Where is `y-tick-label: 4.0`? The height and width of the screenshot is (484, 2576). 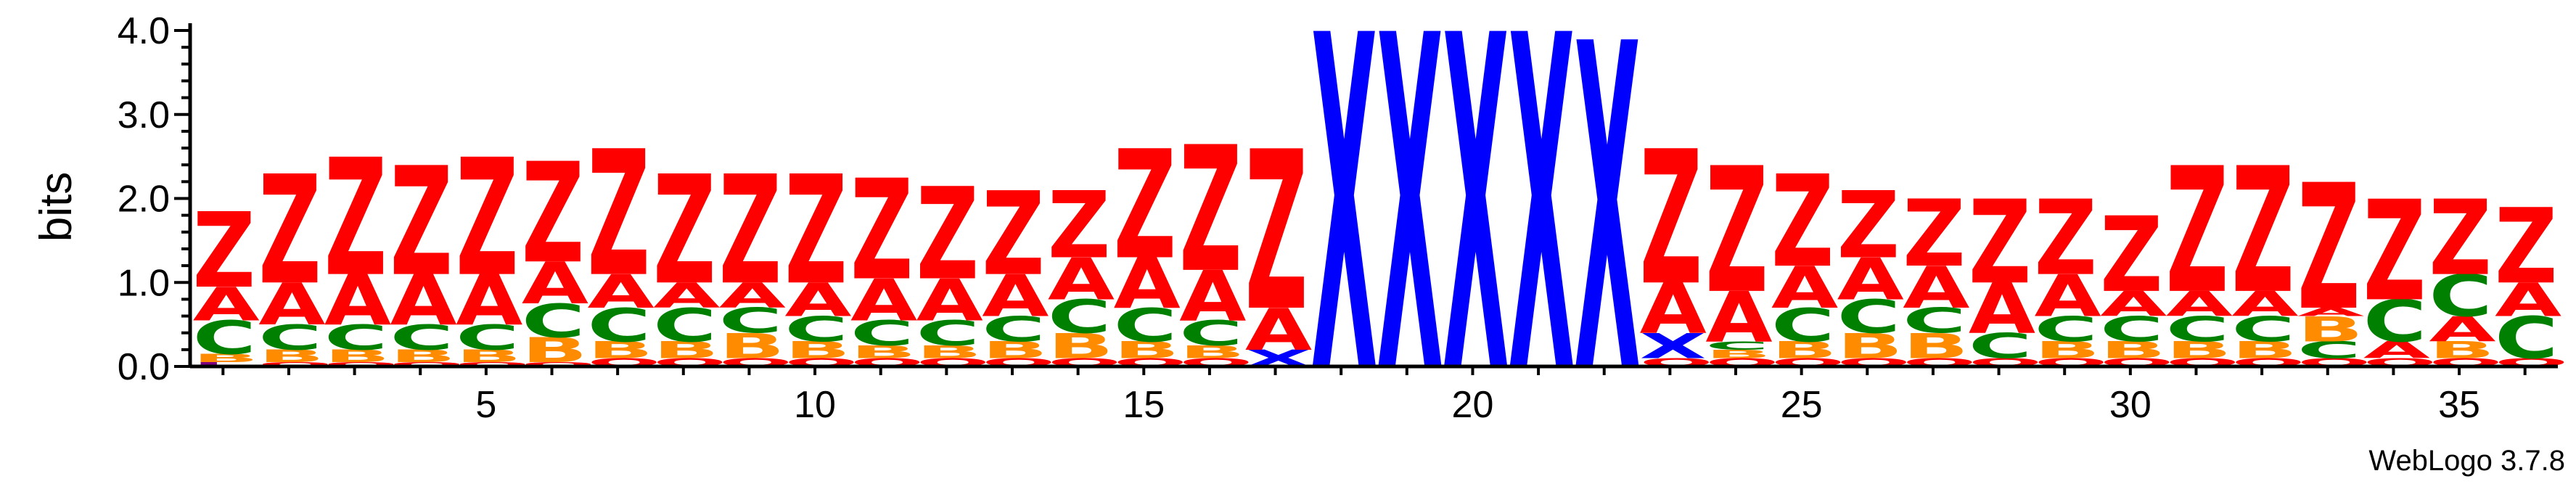
y-tick-label: 4.0 is located at coordinates (144, 31).